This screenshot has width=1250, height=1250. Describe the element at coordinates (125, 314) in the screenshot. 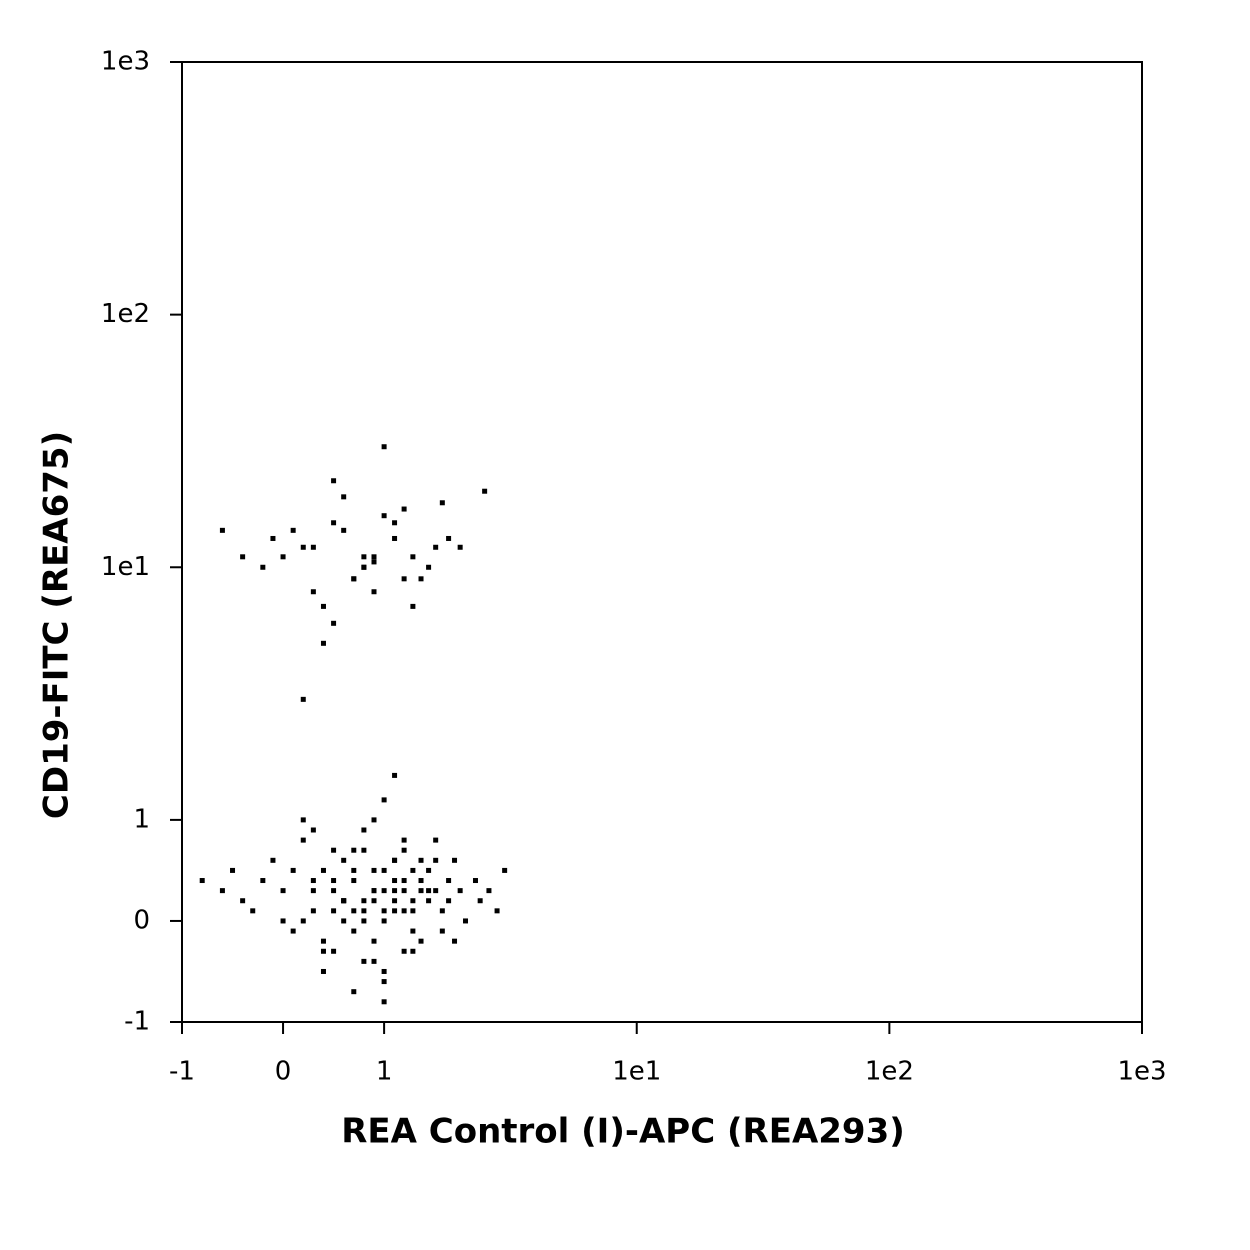

I see `y-tick-label: 1e2` at that location.